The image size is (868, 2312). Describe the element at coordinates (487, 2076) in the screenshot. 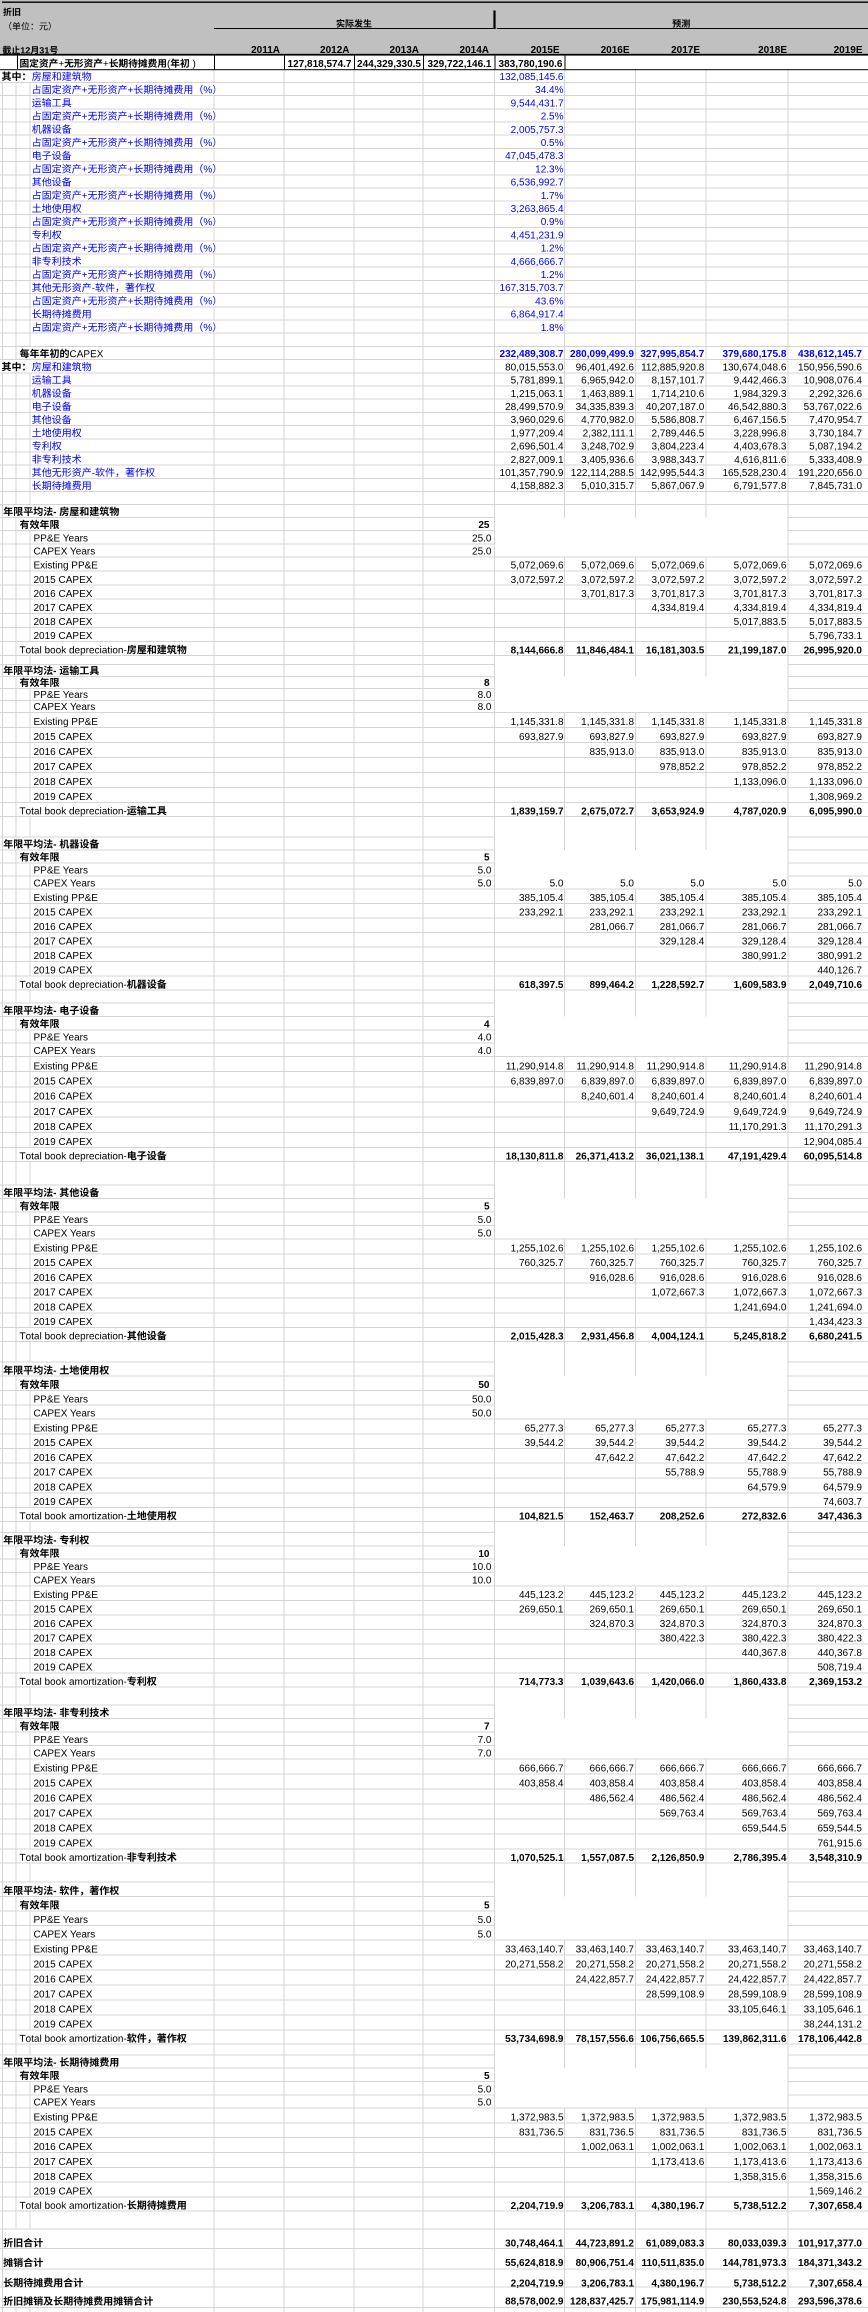

I see `svg-text: 5` at that location.